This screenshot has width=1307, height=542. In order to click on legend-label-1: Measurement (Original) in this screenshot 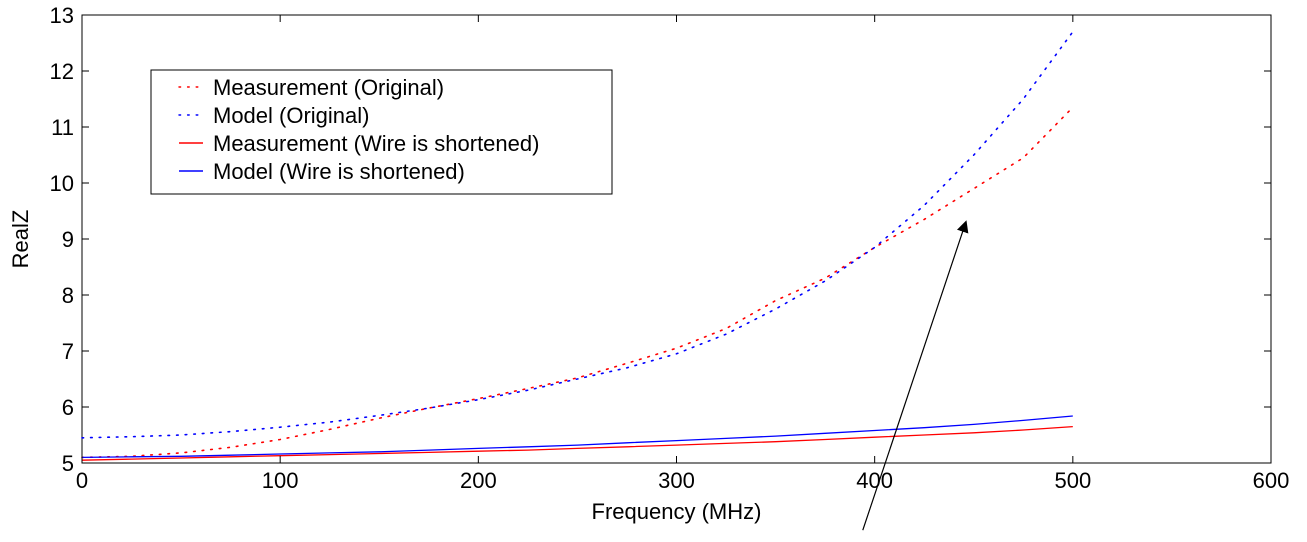, I will do `click(328, 87)`.